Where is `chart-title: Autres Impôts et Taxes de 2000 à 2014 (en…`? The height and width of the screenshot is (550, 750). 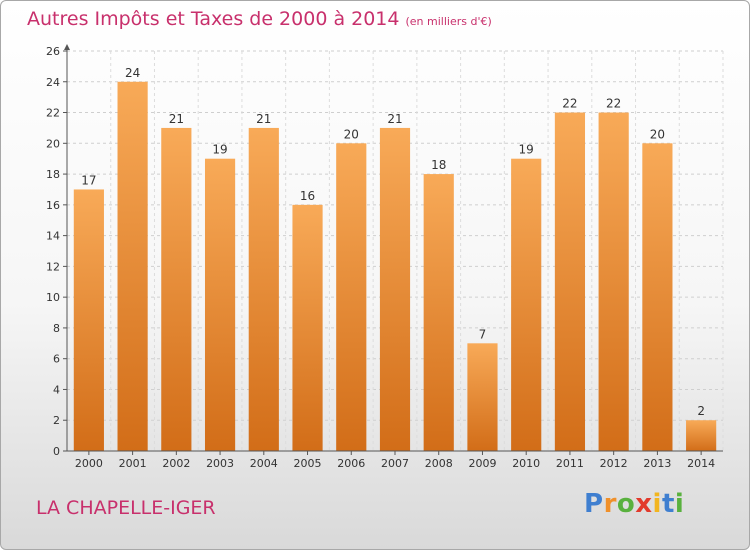
chart-title: Autres Impôts et Taxes de 2000 à 2014 (en… is located at coordinates (259, 19).